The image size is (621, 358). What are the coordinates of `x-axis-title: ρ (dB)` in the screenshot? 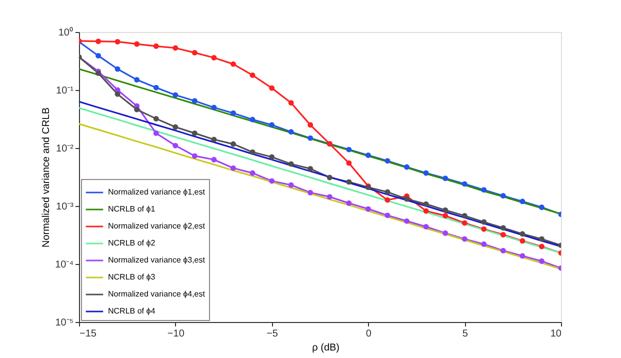 It's located at (326, 348).